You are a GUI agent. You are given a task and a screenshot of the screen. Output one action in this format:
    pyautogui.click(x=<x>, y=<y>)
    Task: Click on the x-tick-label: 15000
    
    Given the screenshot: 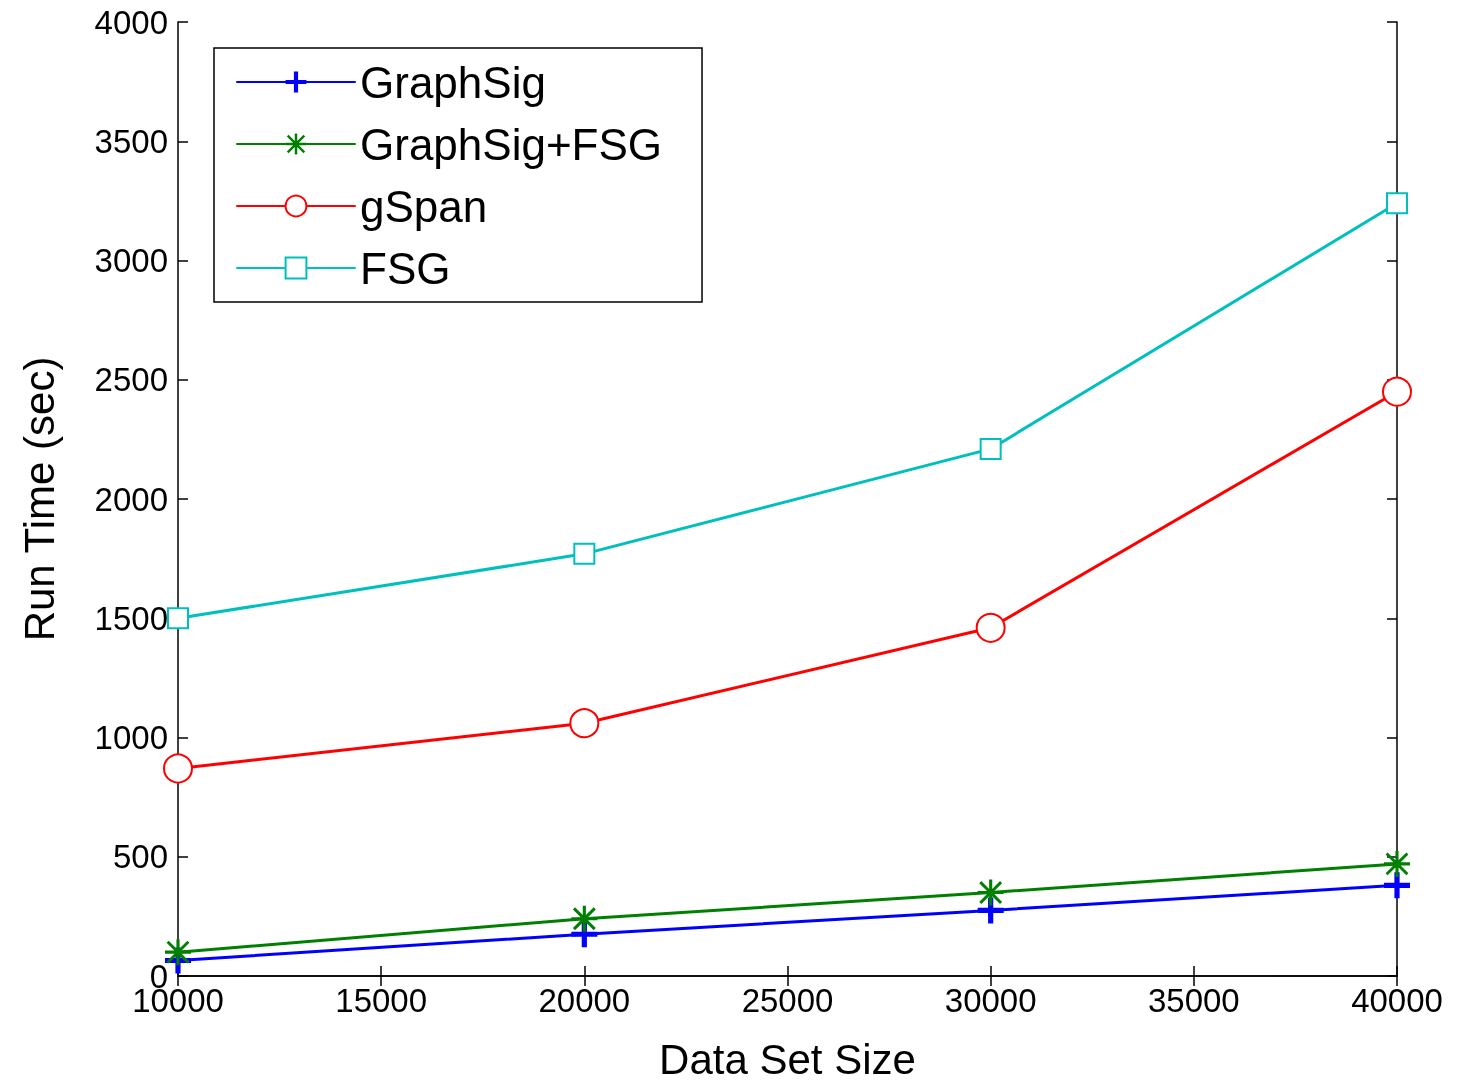 What is the action you would take?
    pyautogui.click(x=381, y=1000)
    